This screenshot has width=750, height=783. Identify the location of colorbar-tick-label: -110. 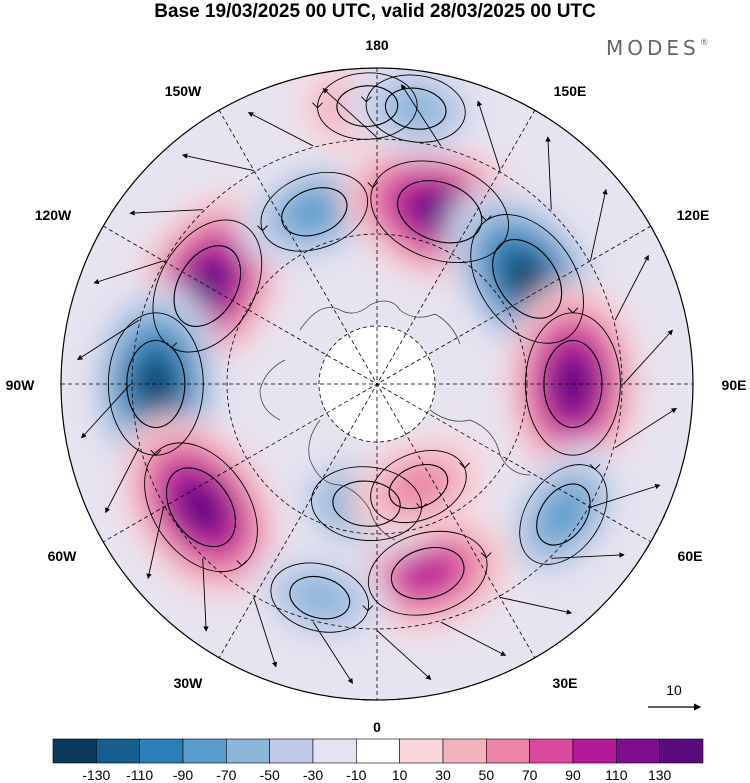
(139, 775).